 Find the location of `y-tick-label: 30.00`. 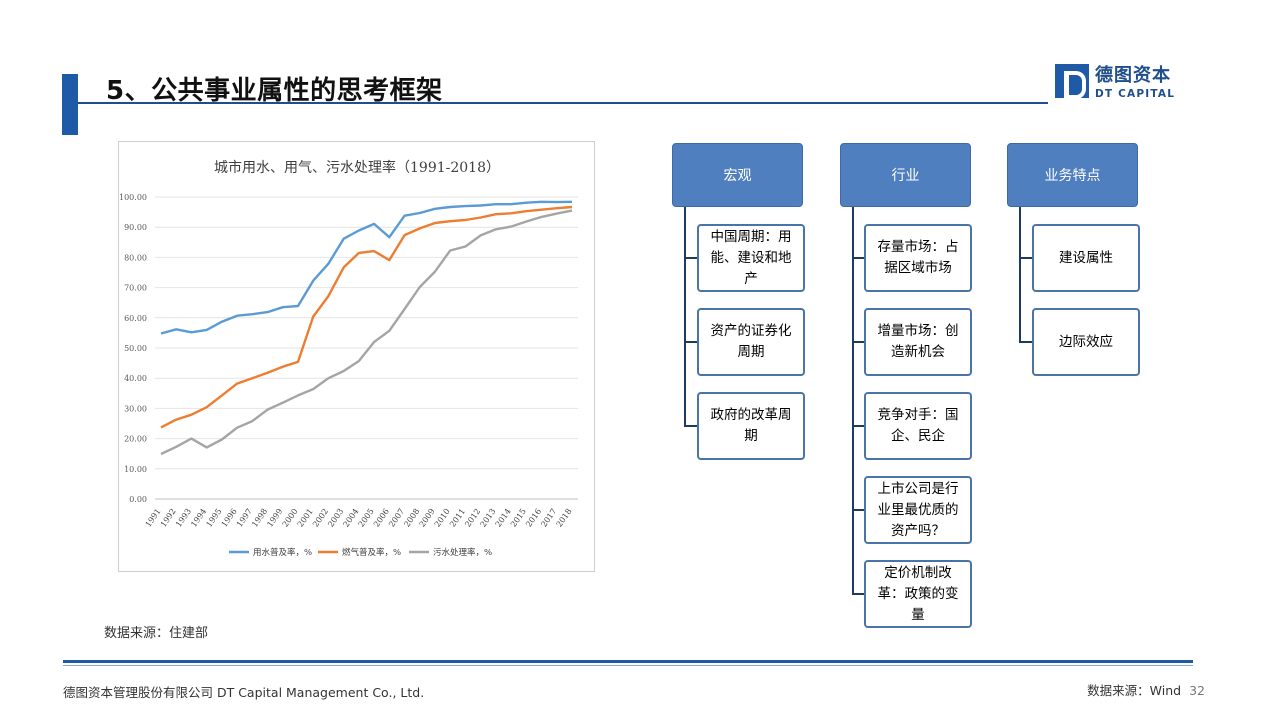

y-tick-label: 30.00 is located at coordinates (135, 408).